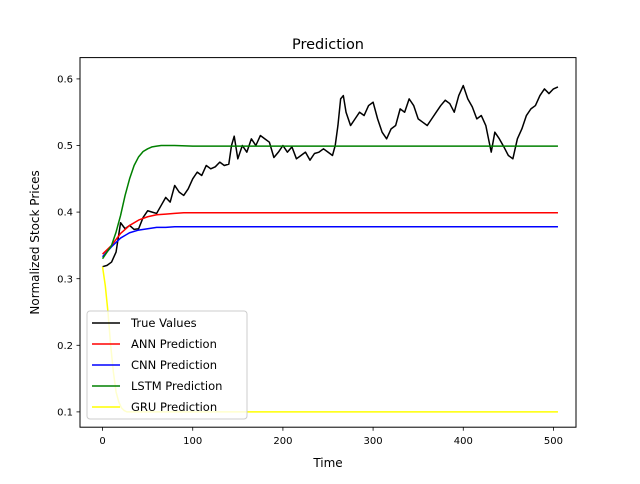  What do you see at coordinates (174, 407) in the screenshot?
I see `legend-label-4: GRU Prediction` at bounding box center [174, 407].